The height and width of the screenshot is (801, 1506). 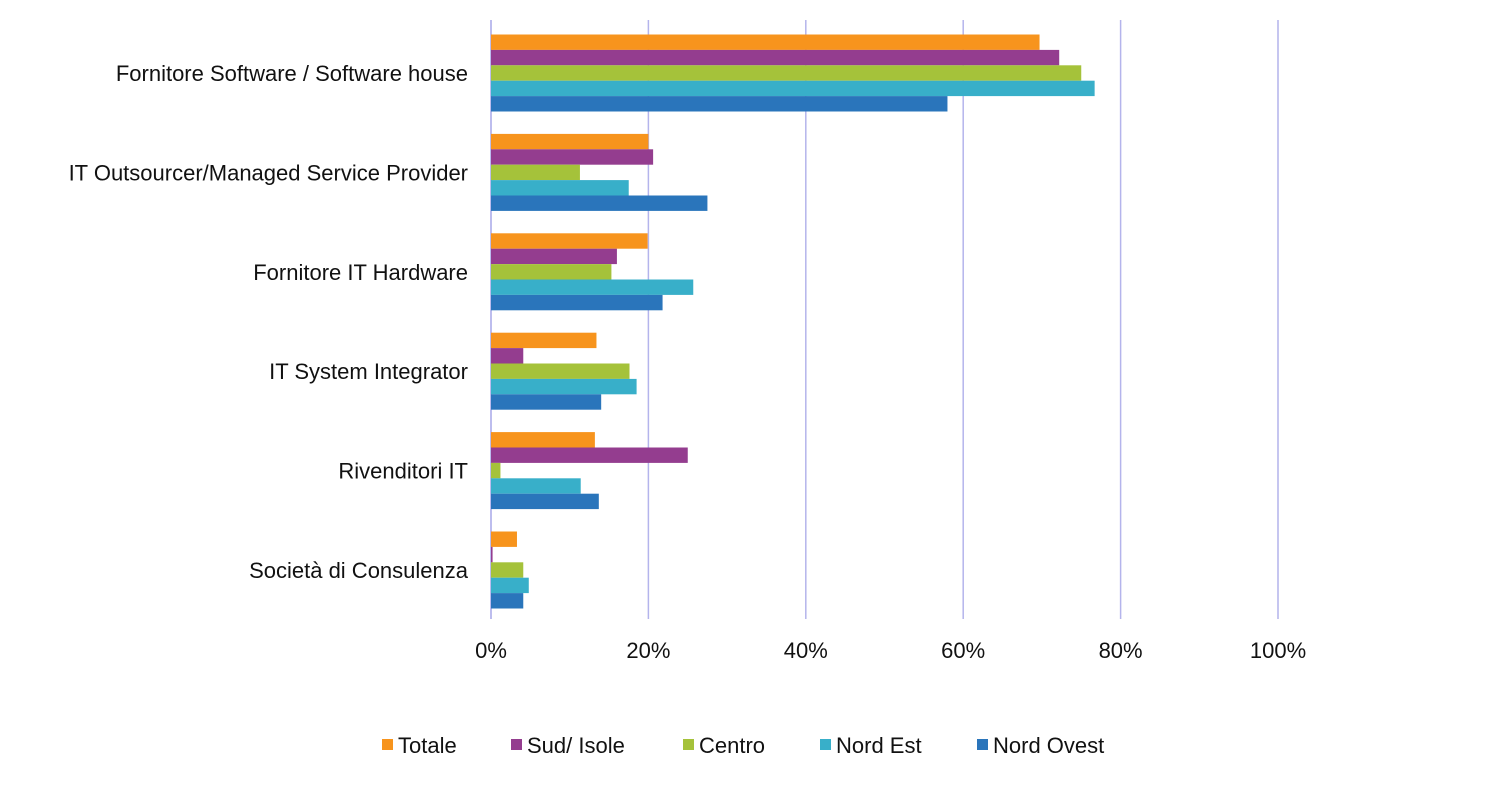 I want to click on legend-item: Totale, so click(x=419, y=745).